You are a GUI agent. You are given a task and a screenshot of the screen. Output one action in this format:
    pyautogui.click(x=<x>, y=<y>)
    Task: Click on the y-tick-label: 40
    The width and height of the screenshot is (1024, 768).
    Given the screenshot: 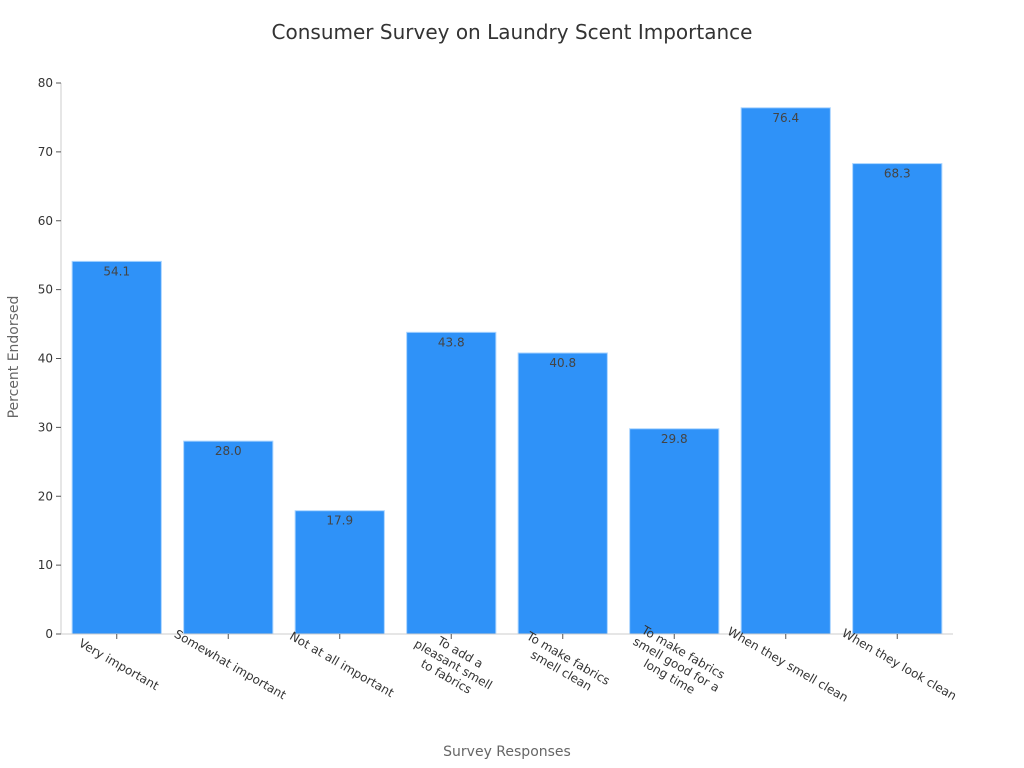 What is the action you would take?
    pyautogui.click(x=45, y=359)
    